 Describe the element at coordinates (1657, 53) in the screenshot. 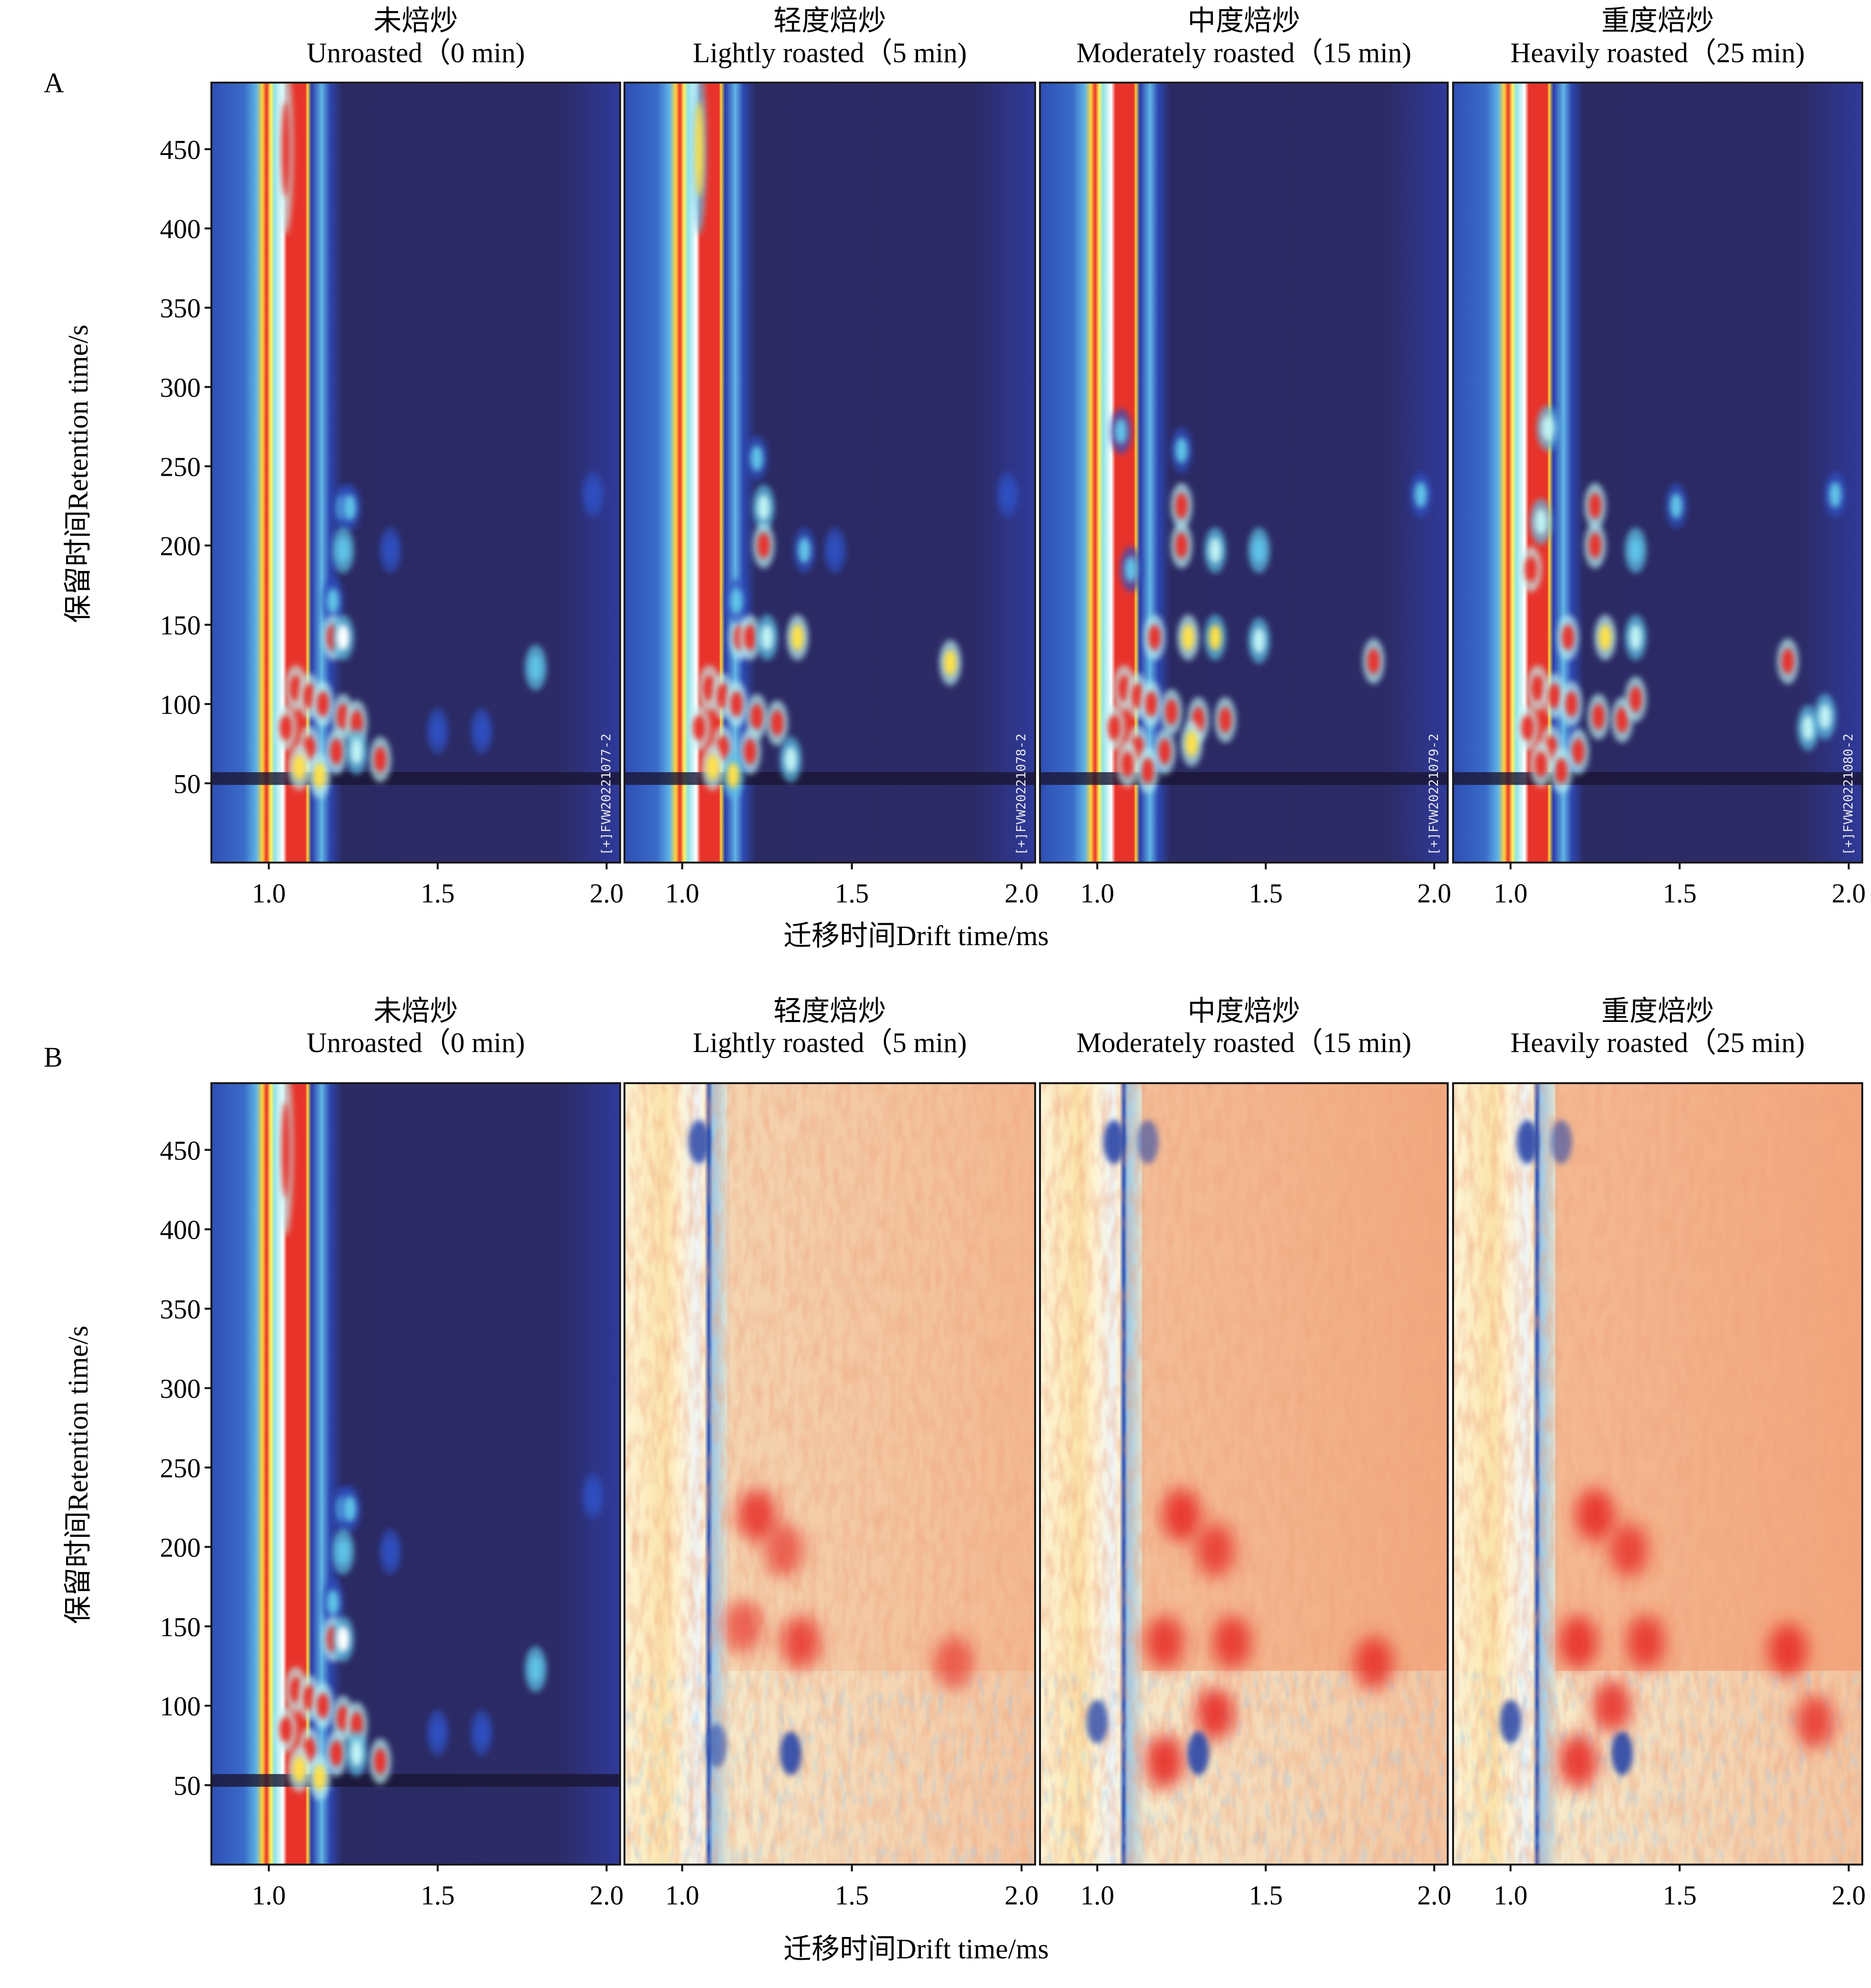

I see `panel-title-en: Heavily roasted（25 min)` at that location.